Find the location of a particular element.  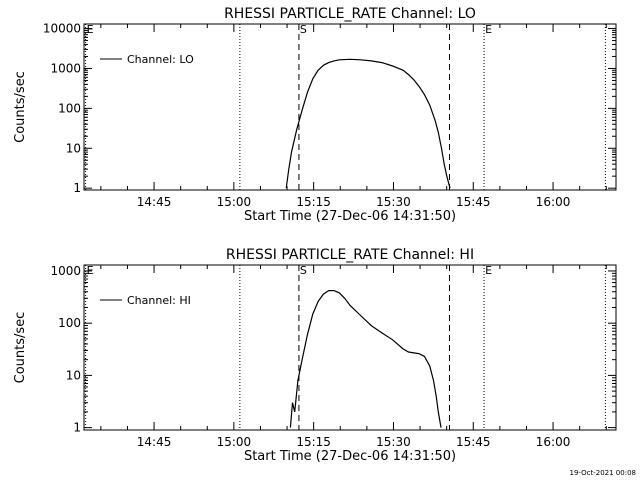

panel-bottom-x-tick-label-1: 15:00 is located at coordinates (234, 442).